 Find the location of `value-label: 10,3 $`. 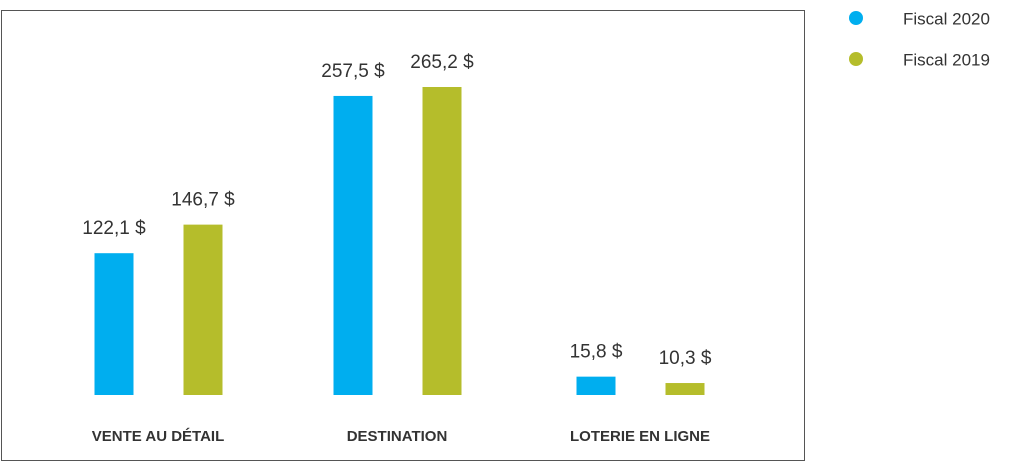

value-label: 10,3 $ is located at coordinates (685, 358).